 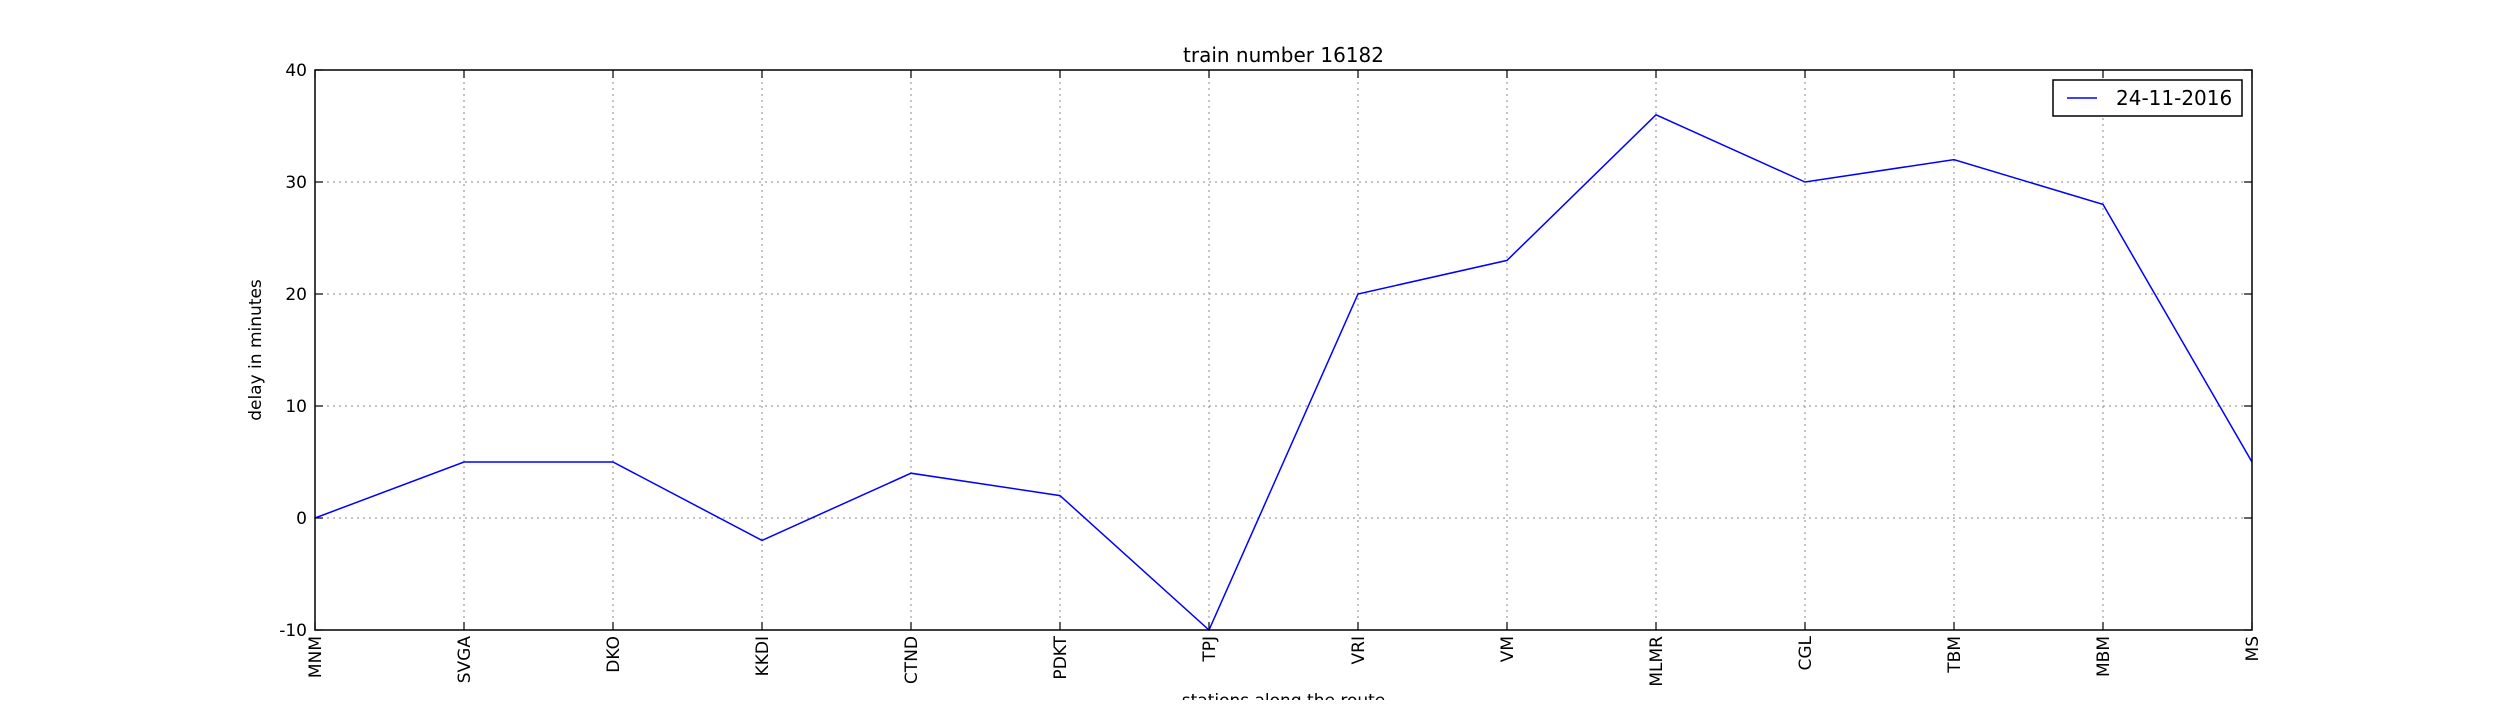 What do you see at coordinates (2104, 656) in the screenshot?
I see `x-tick-label: MBM` at bounding box center [2104, 656].